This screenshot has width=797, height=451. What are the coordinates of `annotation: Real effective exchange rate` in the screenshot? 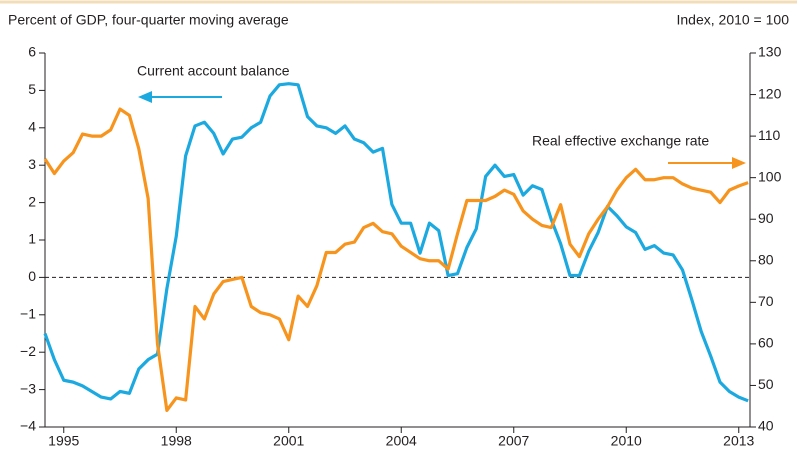 It's located at (620, 141).